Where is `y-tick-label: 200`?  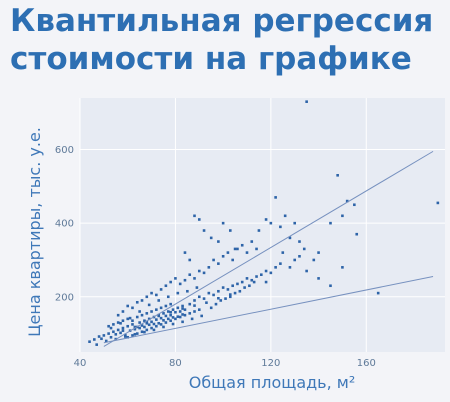
y-tick-label: 200 is located at coordinates (64, 297).